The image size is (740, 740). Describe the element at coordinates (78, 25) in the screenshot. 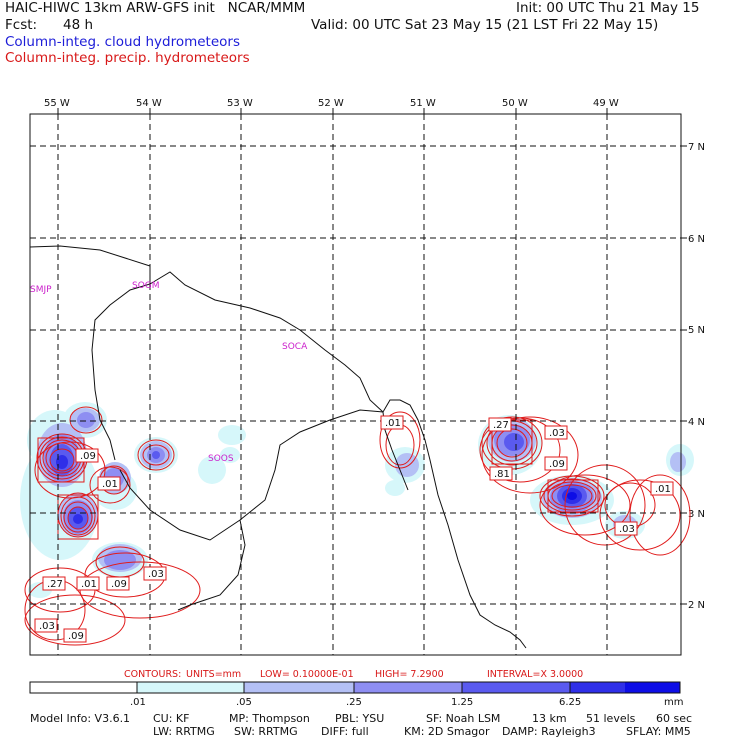

I see `forecast-hour: 48 h` at that location.